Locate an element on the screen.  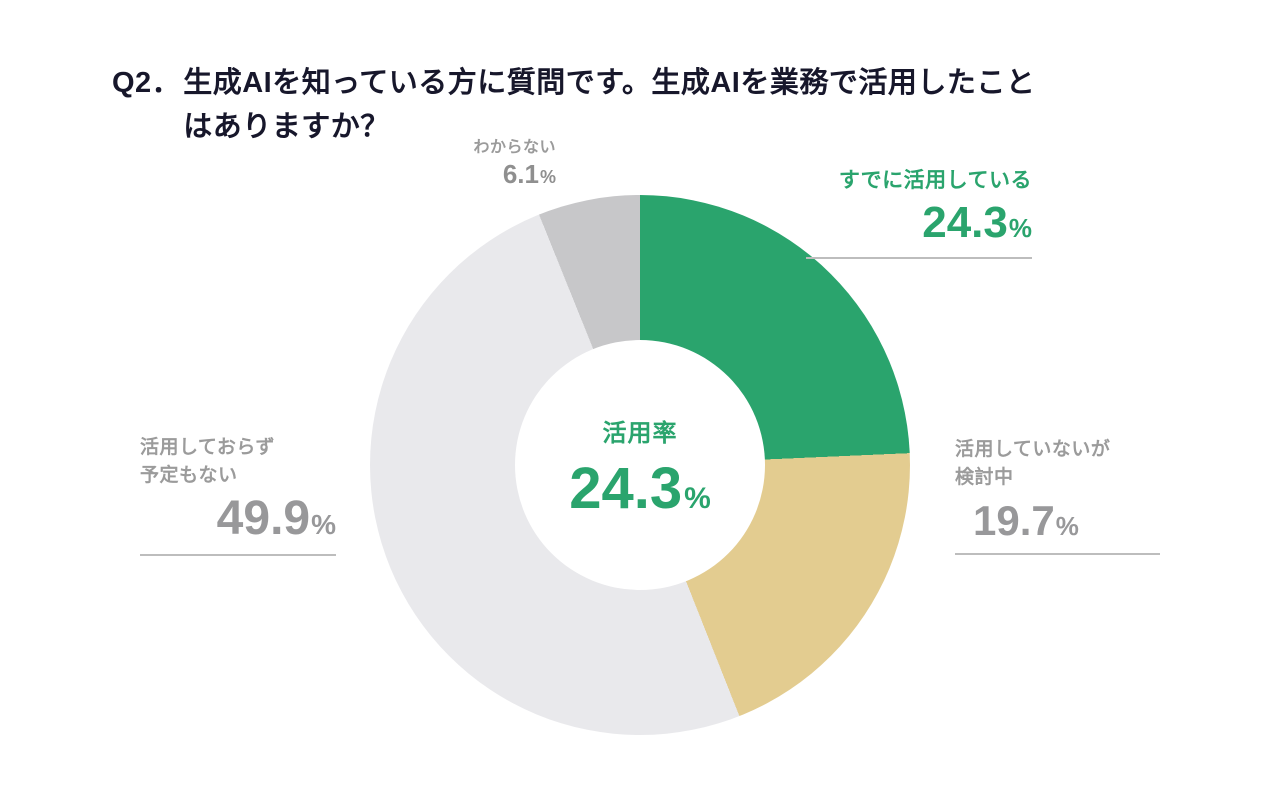
center-value: 24.3% is located at coordinates (640, 488).